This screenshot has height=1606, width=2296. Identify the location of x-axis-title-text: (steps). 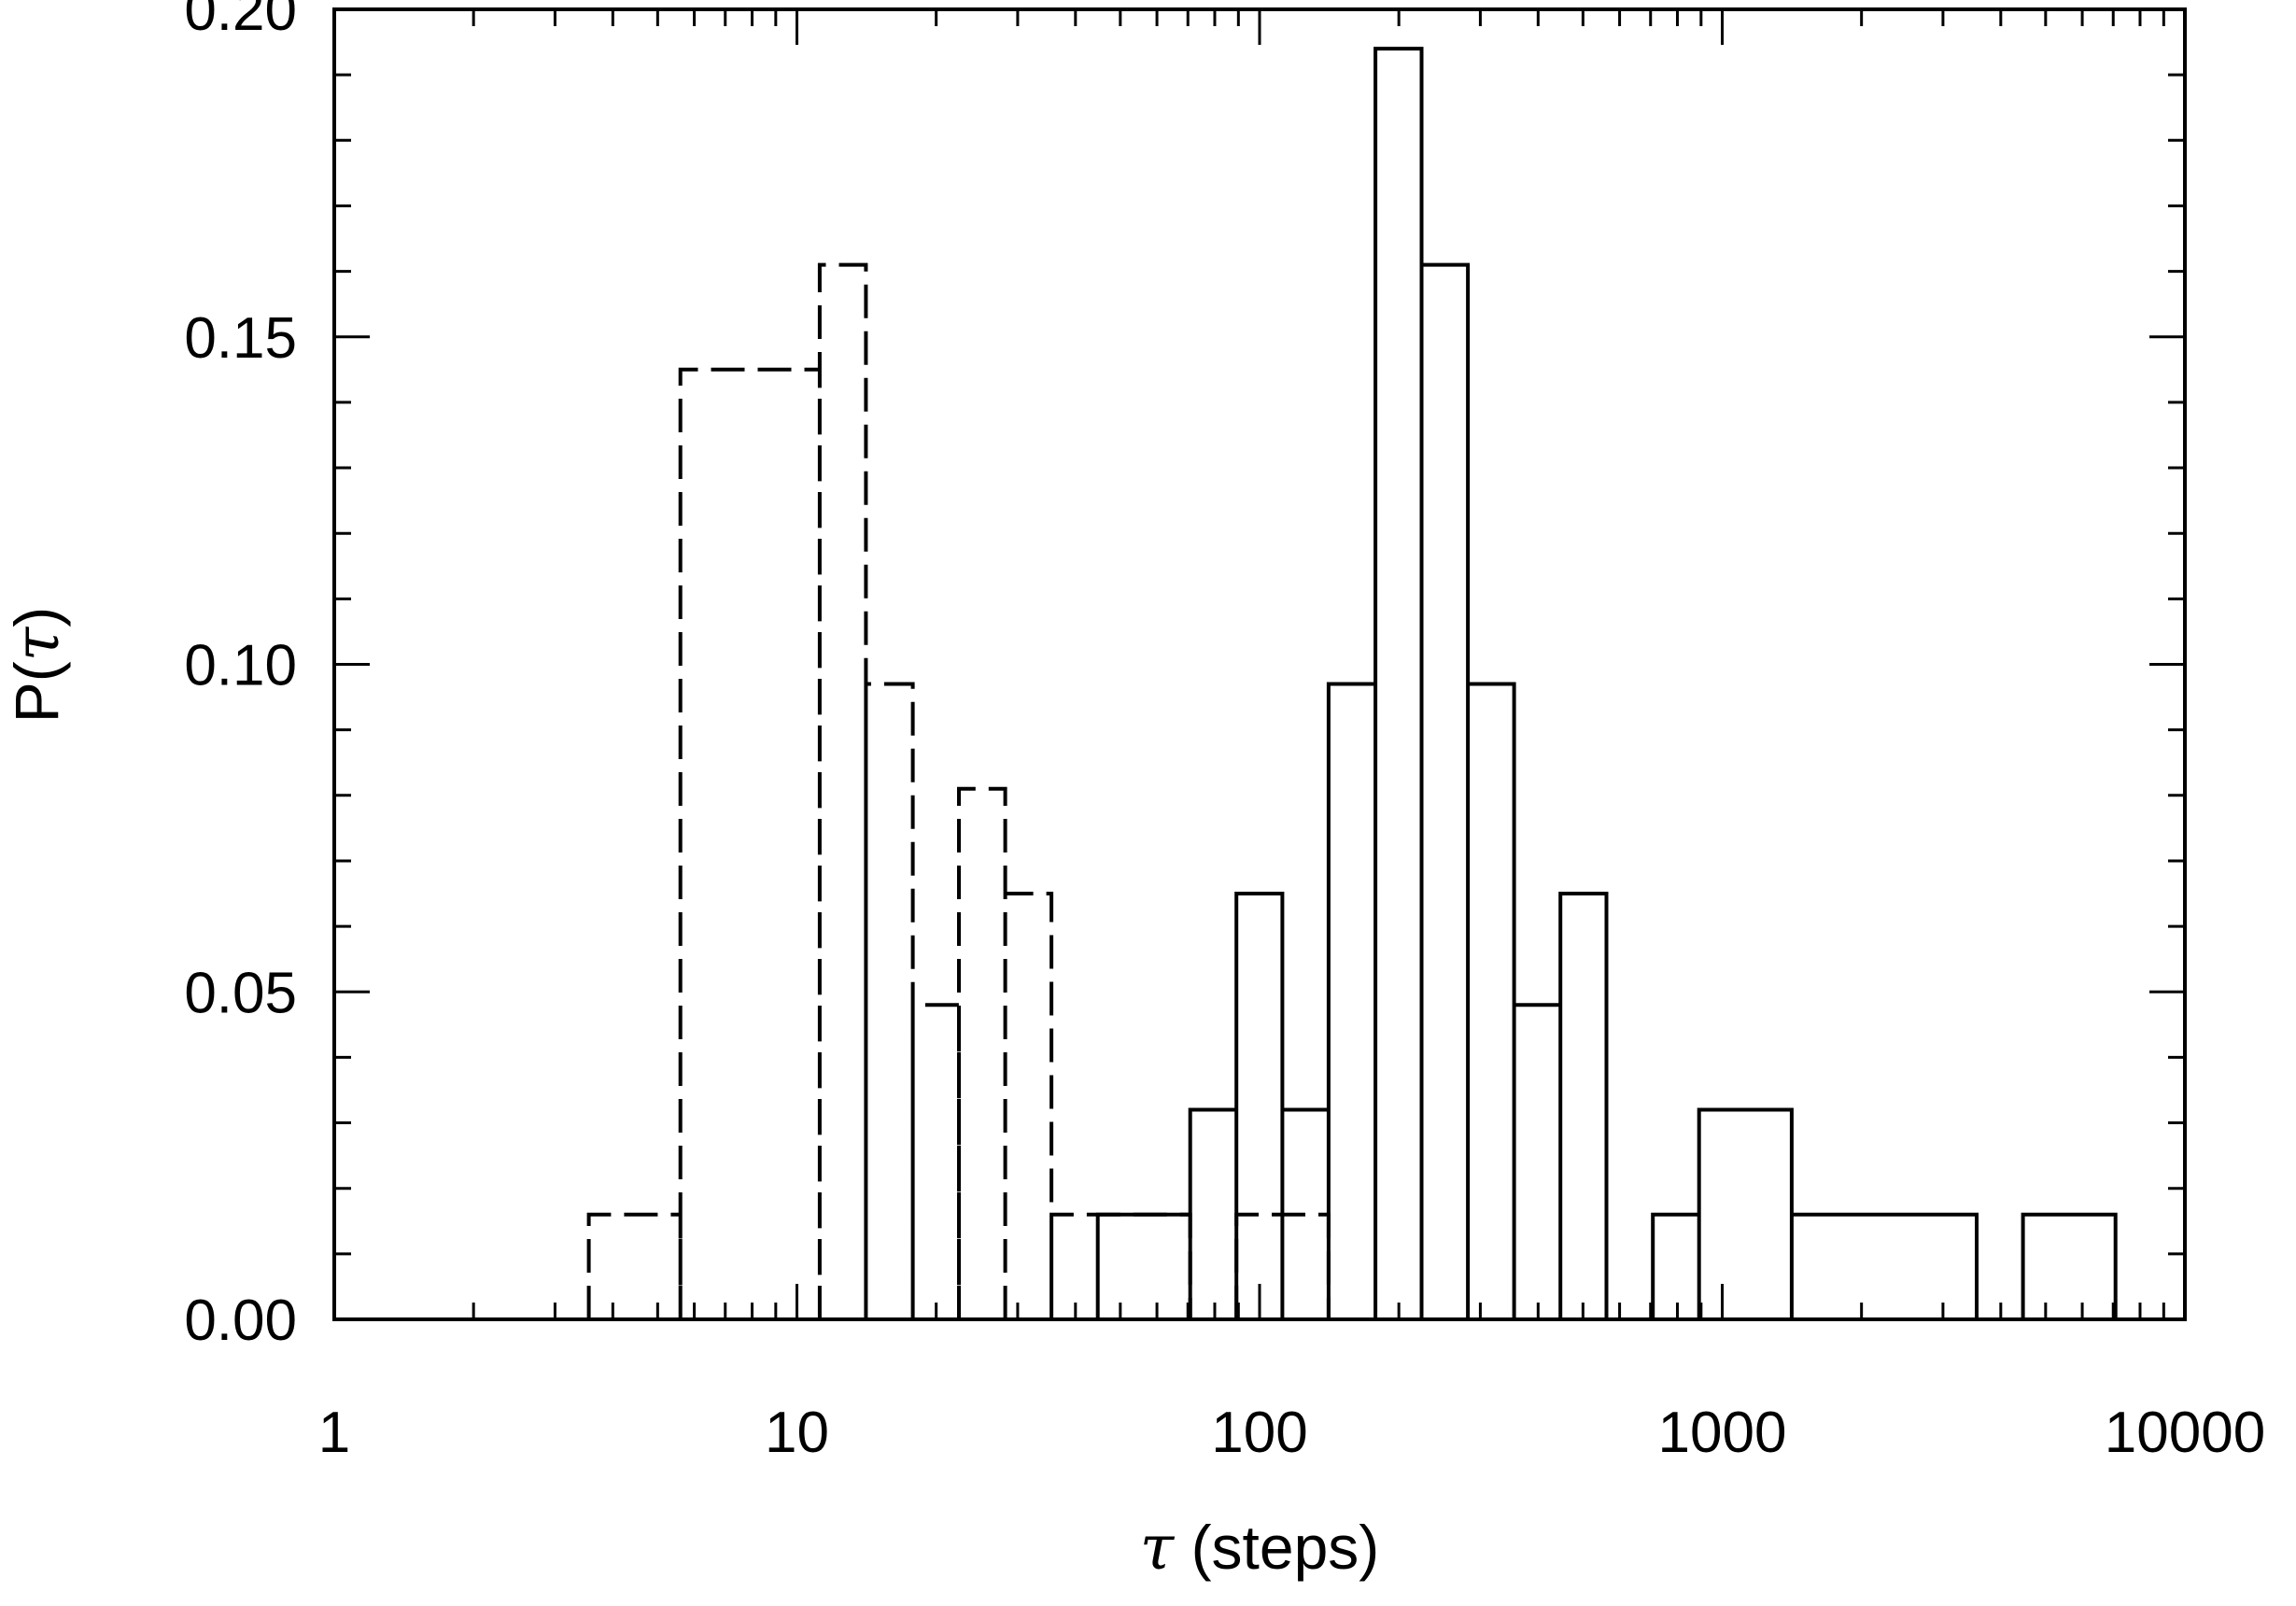
(1277, 1547).